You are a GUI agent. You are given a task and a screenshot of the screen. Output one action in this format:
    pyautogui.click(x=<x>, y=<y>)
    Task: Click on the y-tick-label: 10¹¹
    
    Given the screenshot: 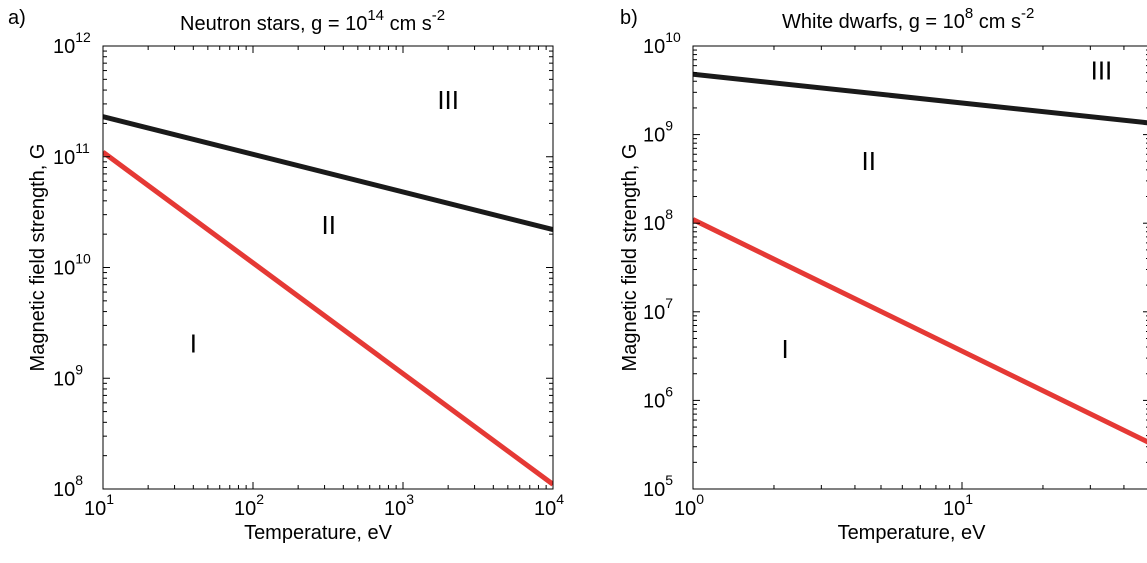 What is the action you would take?
    pyautogui.click(x=71, y=154)
    